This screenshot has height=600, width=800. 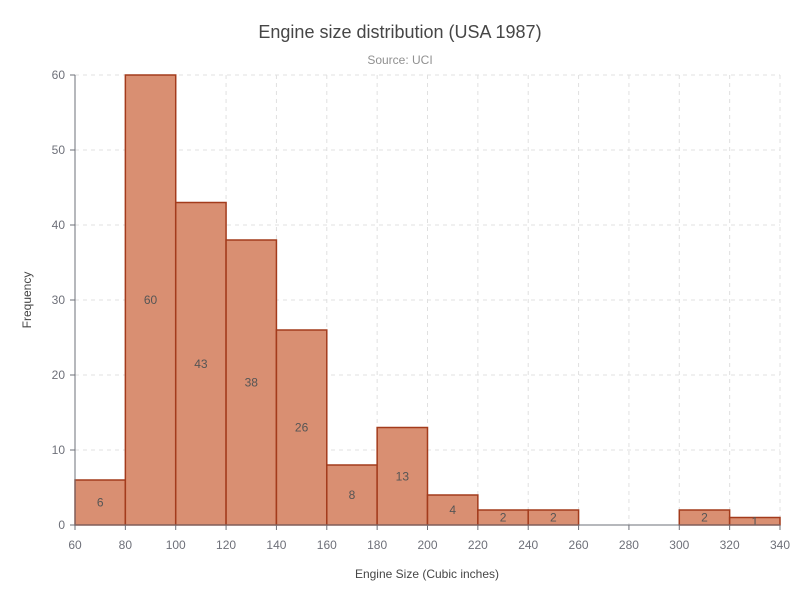 I want to click on x-tick-label: 160, so click(x=327, y=545).